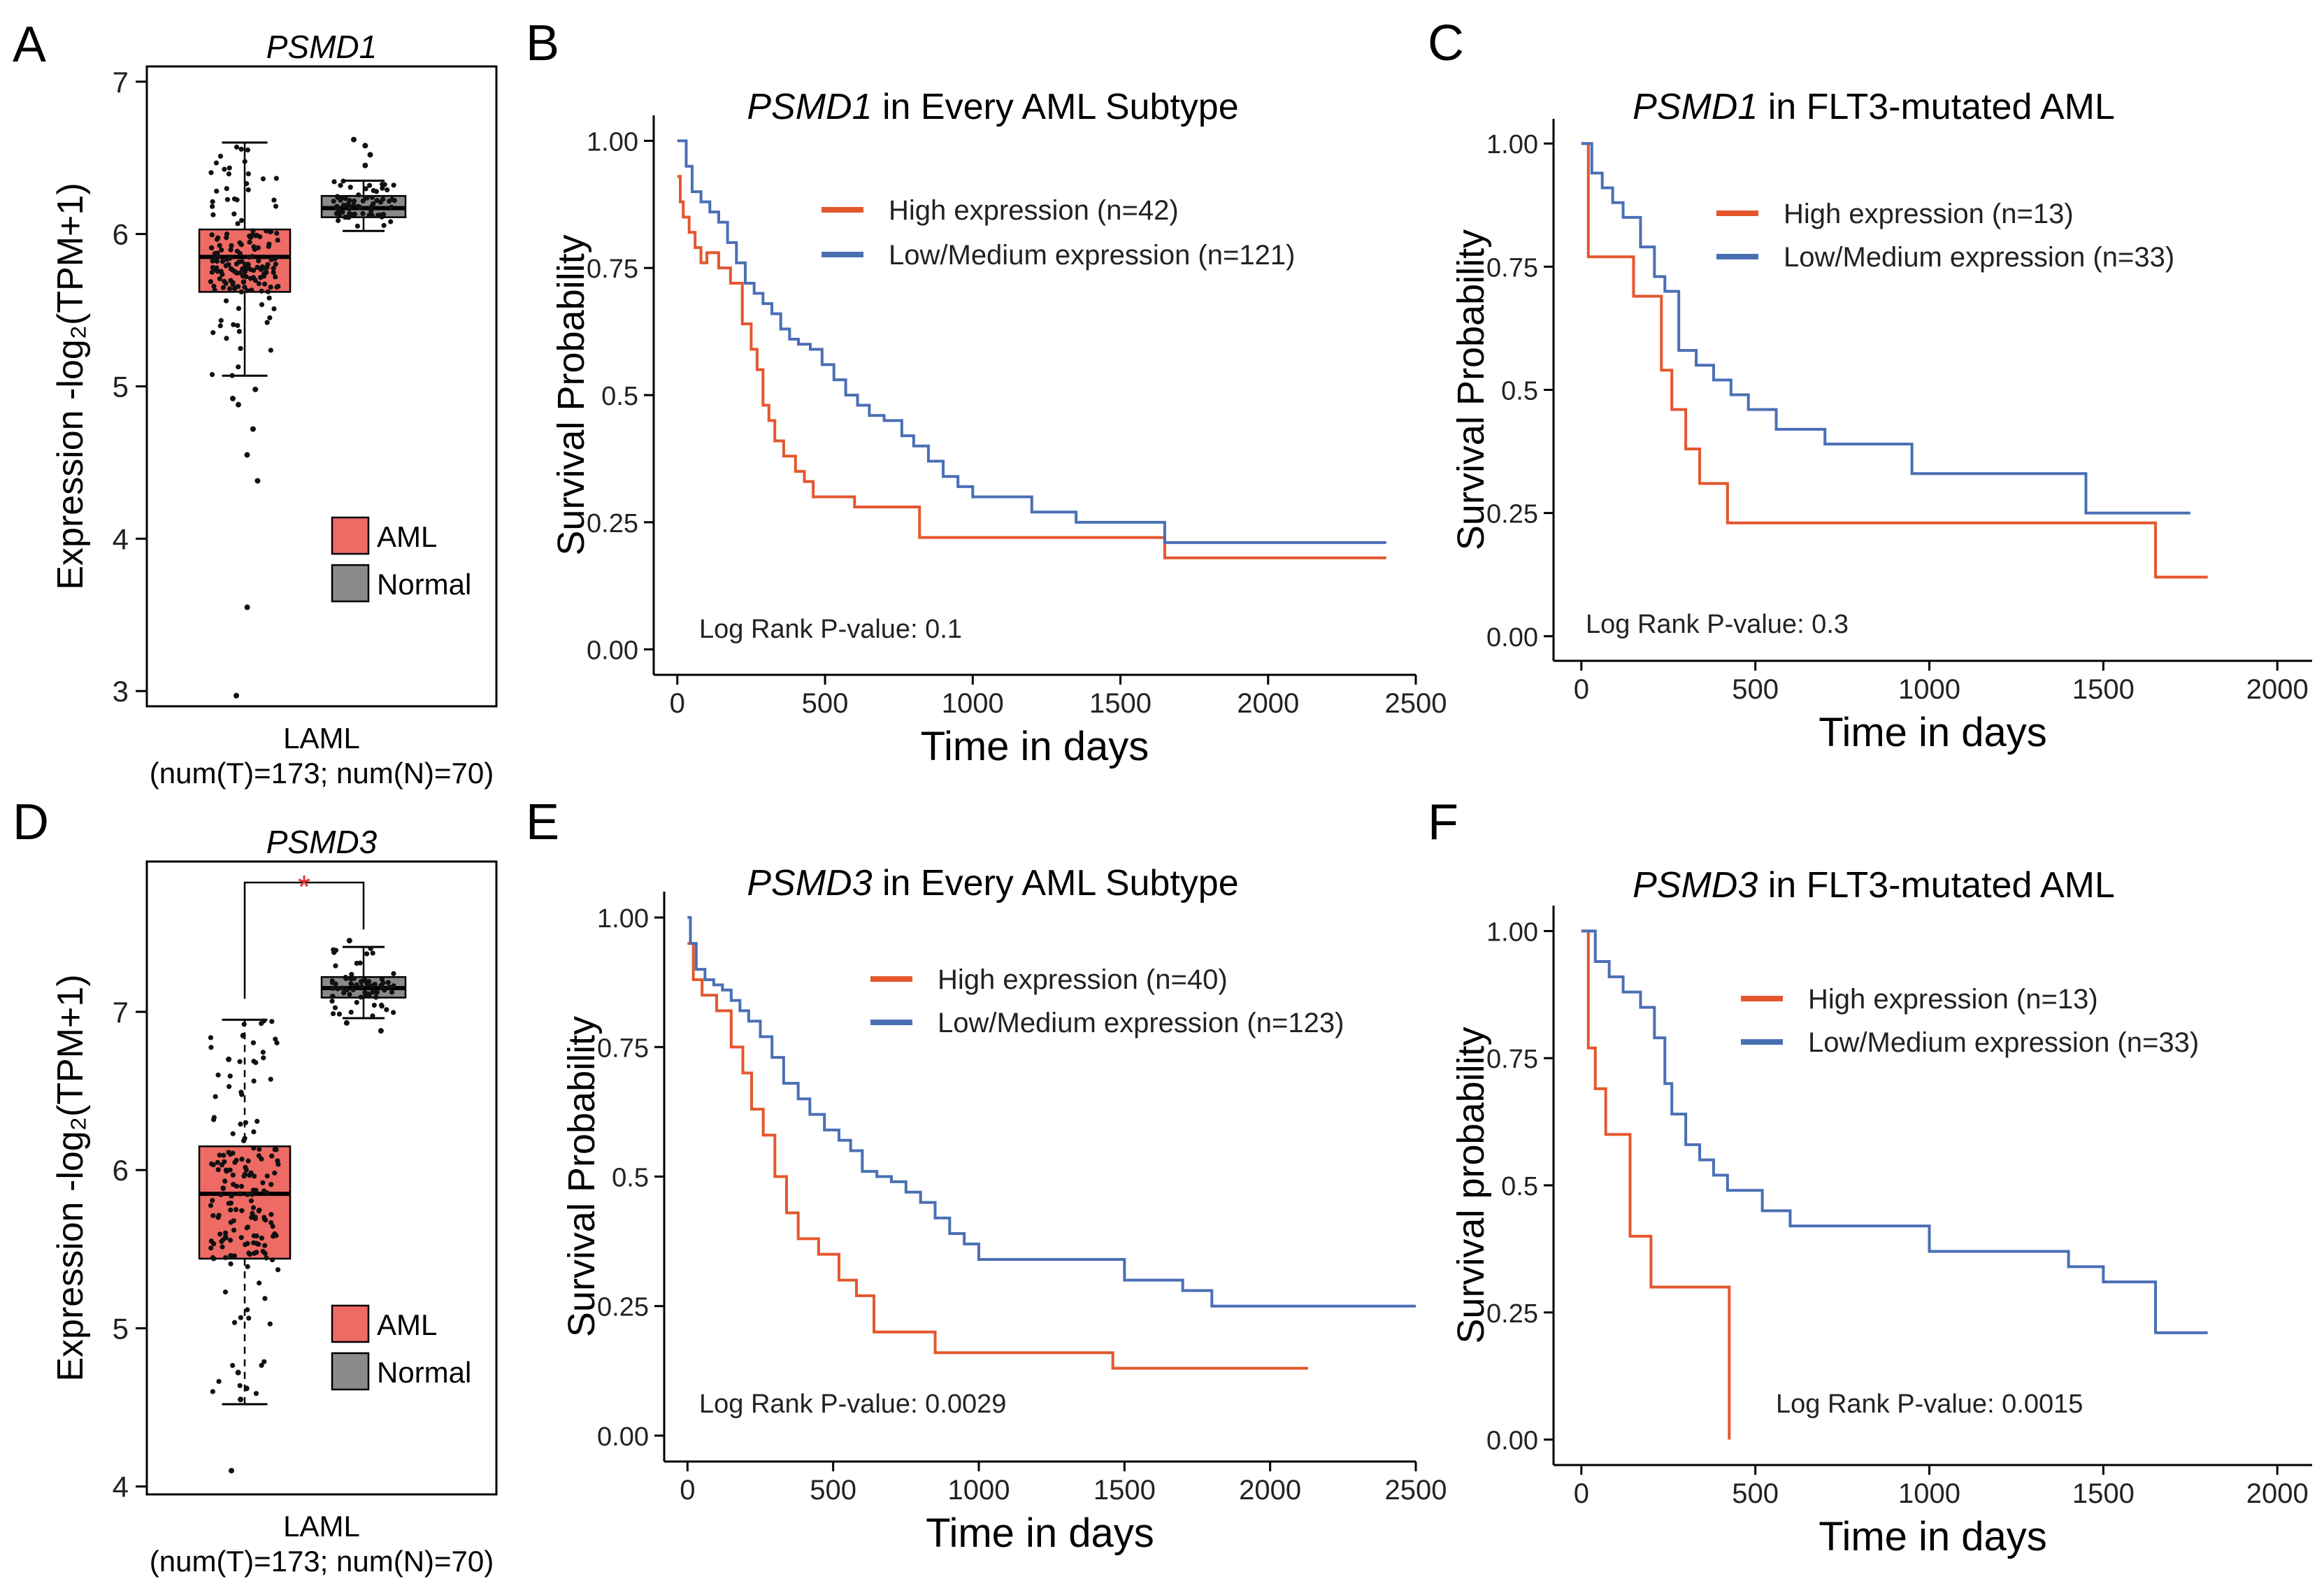 Image resolution: width=2324 pixels, height=1593 pixels. Describe the element at coordinates (830, 629) in the screenshot. I see `logrank-pvalue: Log Rank P-value: 0.1` at that location.